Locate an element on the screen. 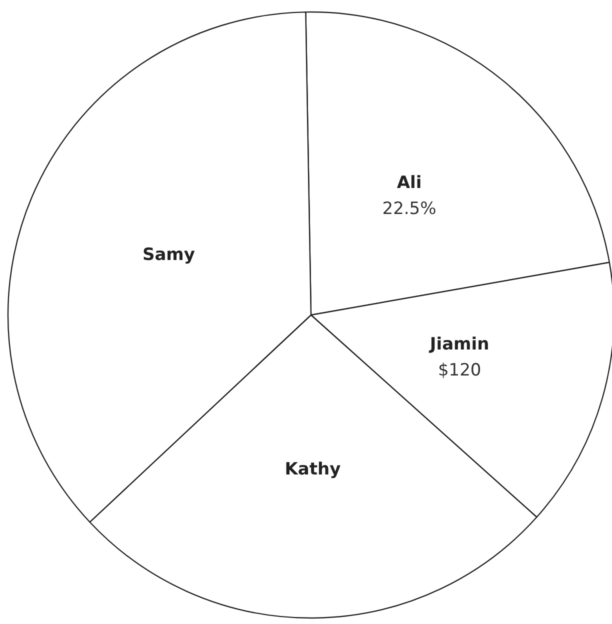  text: $120 is located at coordinates (460, 370).